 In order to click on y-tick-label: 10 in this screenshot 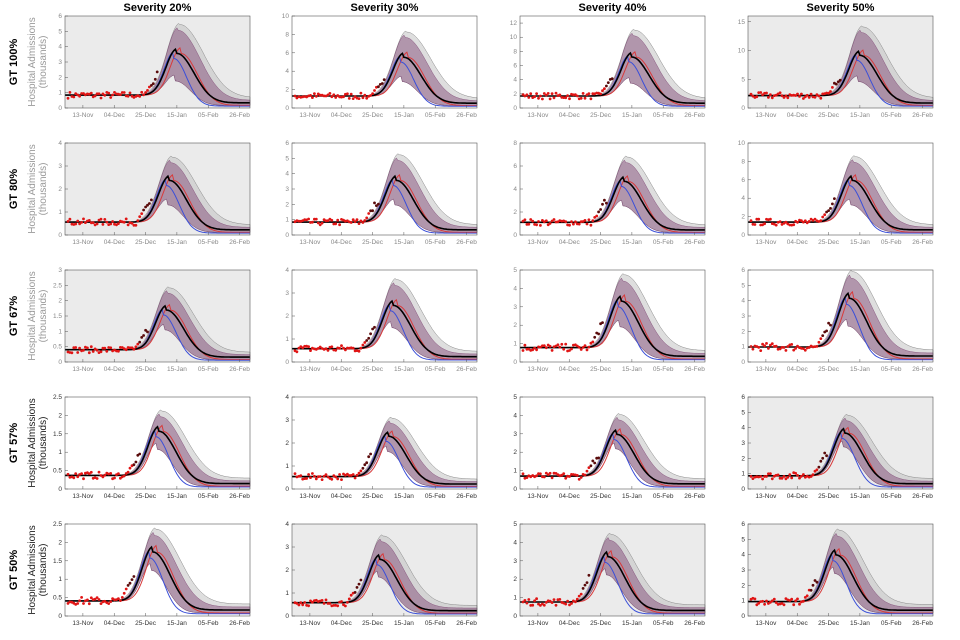, I will do `click(742, 143)`.